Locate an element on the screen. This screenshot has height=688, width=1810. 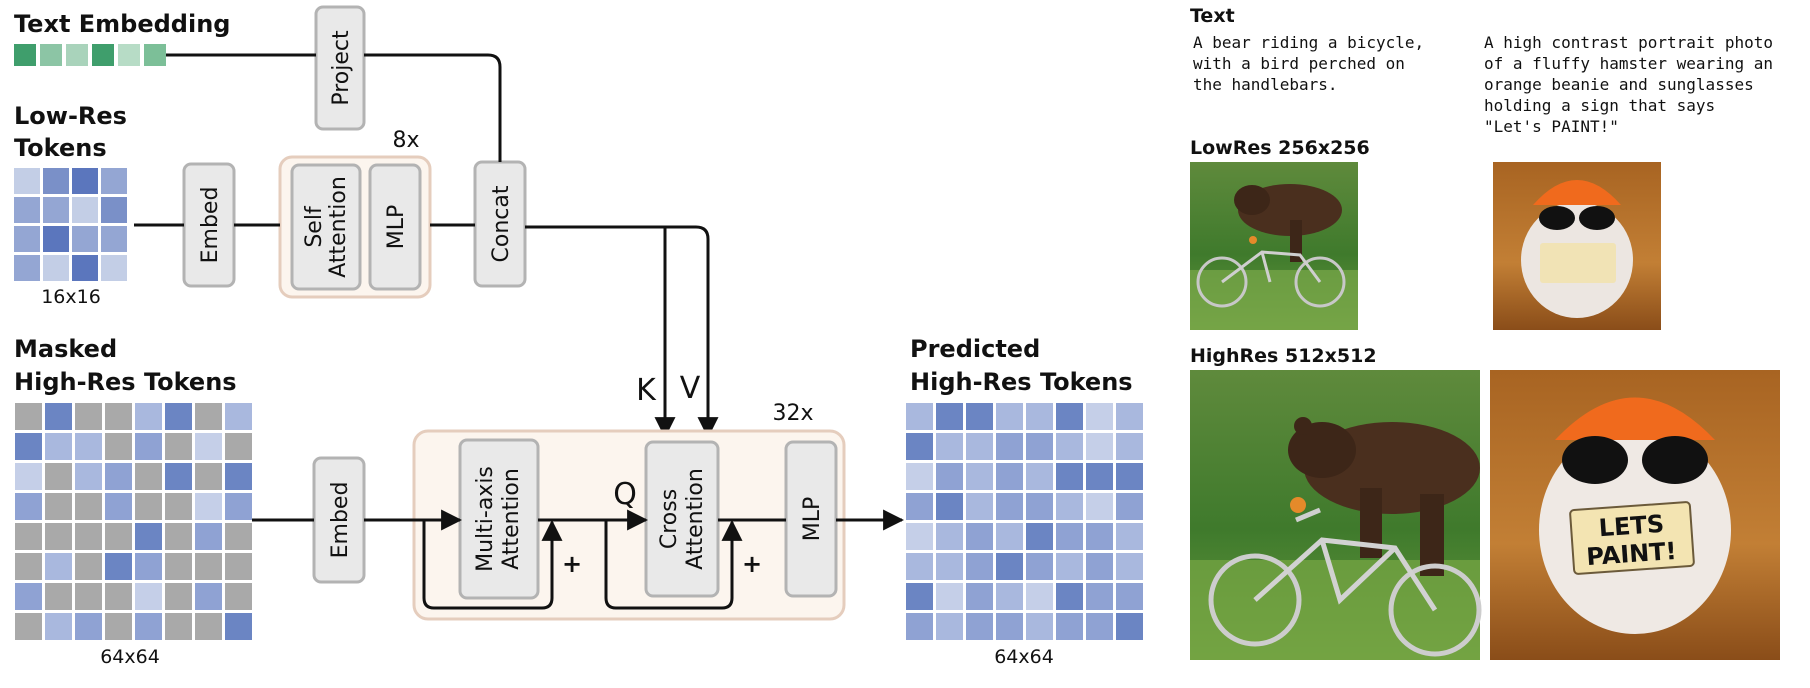
mlp-bottom-label: MLP is located at coordinates (812, 519).